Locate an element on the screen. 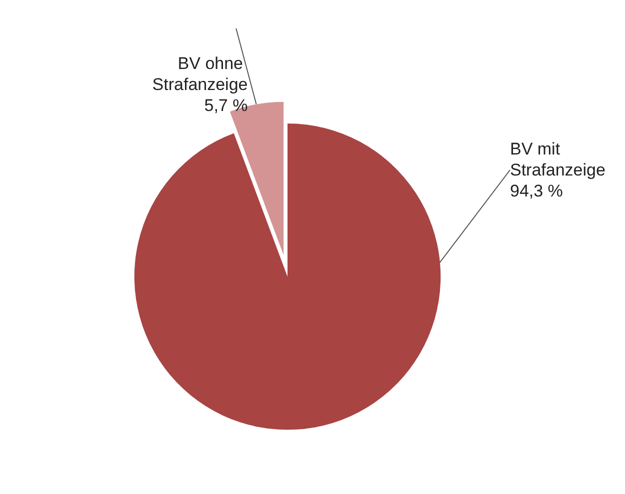  slice-label: BV ohne Strafanzeige is located at coordinates (200, 74).